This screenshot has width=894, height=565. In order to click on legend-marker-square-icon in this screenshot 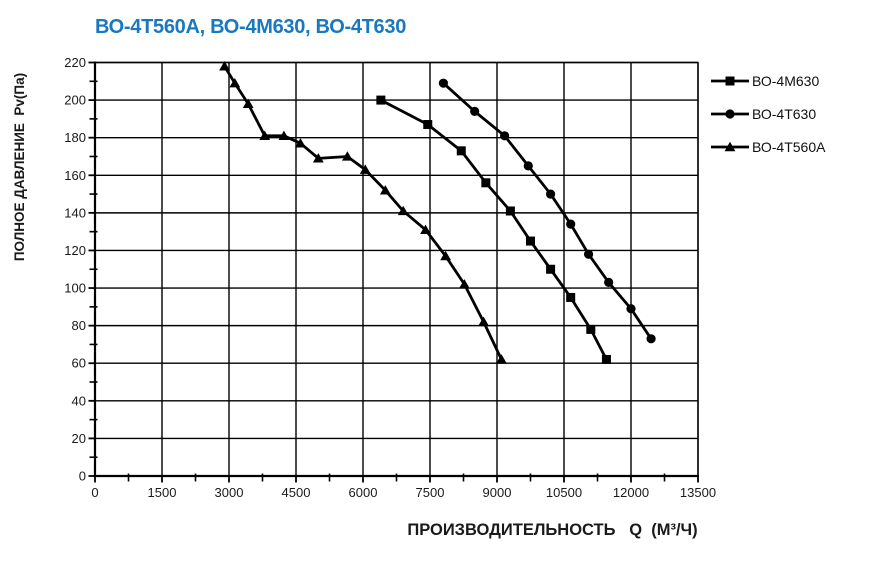, I will do `click(730, 80)`.